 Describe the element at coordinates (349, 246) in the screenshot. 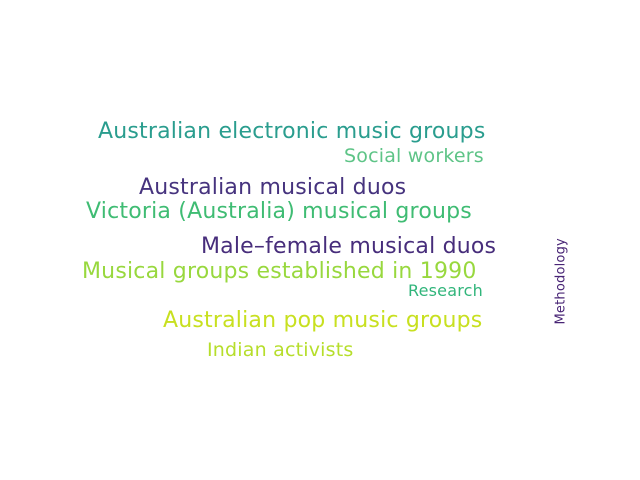

I see `word-male-female-musical-duos: Male–female musical duos` at that location.